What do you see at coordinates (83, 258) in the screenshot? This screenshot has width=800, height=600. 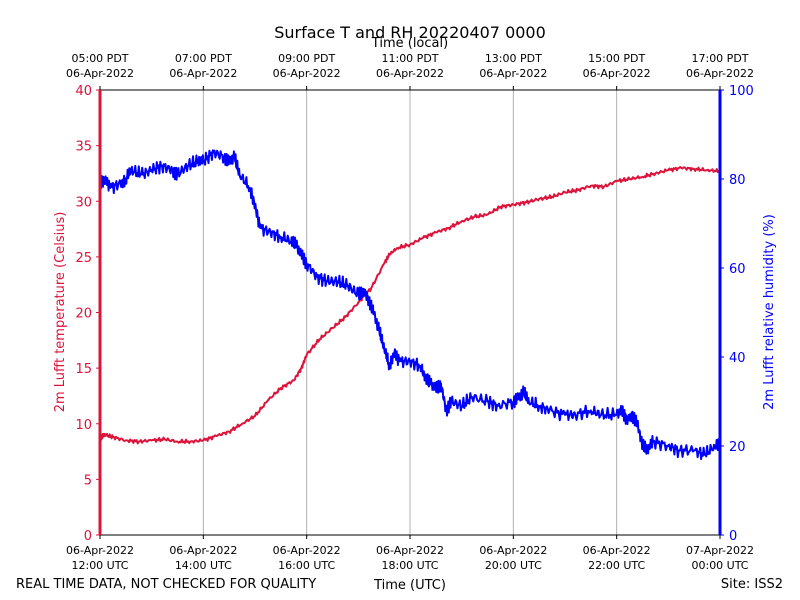 I see `left-tick-label: 25` at bounding box center [83, 258].